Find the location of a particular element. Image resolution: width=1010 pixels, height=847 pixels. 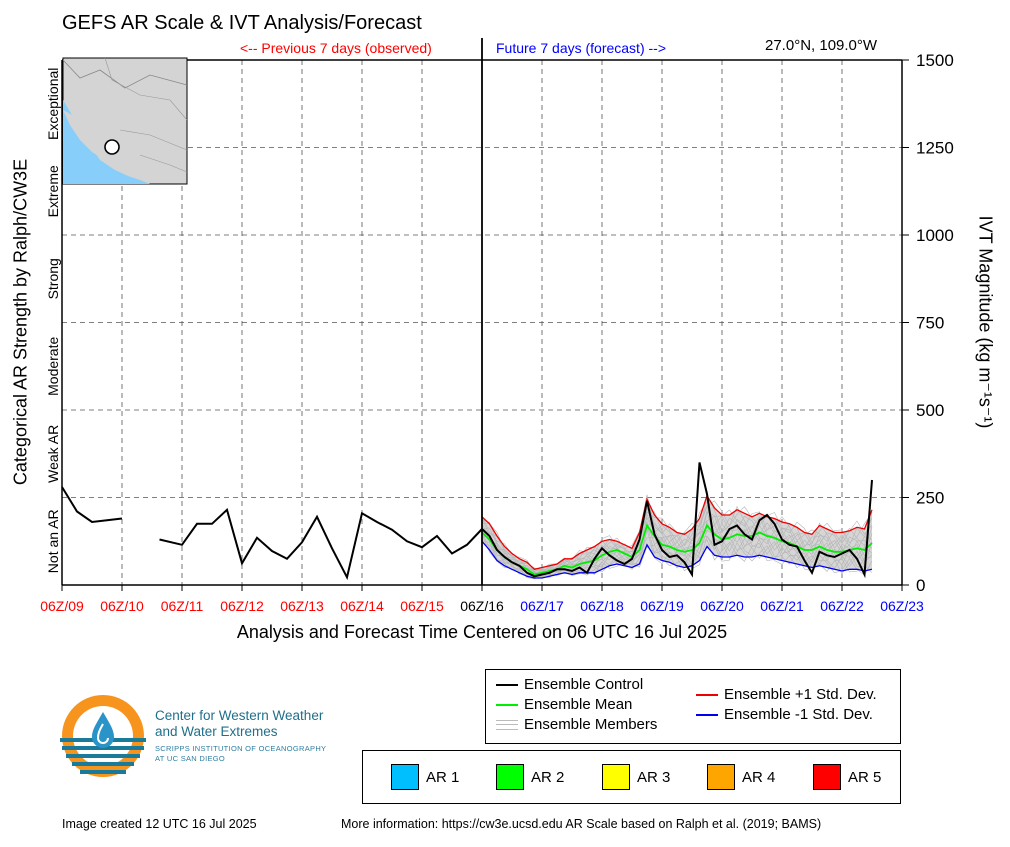

ensemble-mean-line is located at coordinates (677, 549).